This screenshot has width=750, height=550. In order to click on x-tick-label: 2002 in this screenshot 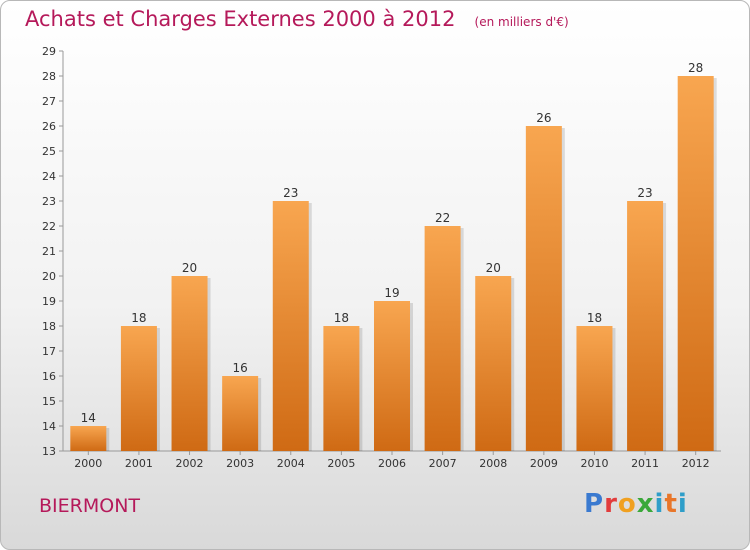, I will do `click(190, 463)`.